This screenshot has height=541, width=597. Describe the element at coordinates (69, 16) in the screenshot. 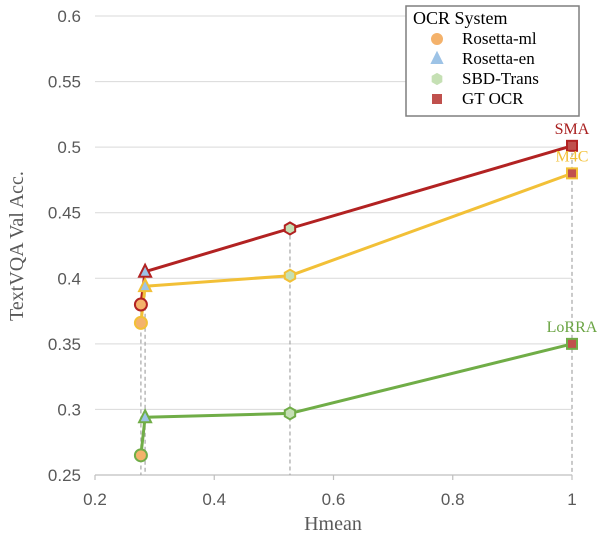

I see `y-tick-label: 0.6` at that location.